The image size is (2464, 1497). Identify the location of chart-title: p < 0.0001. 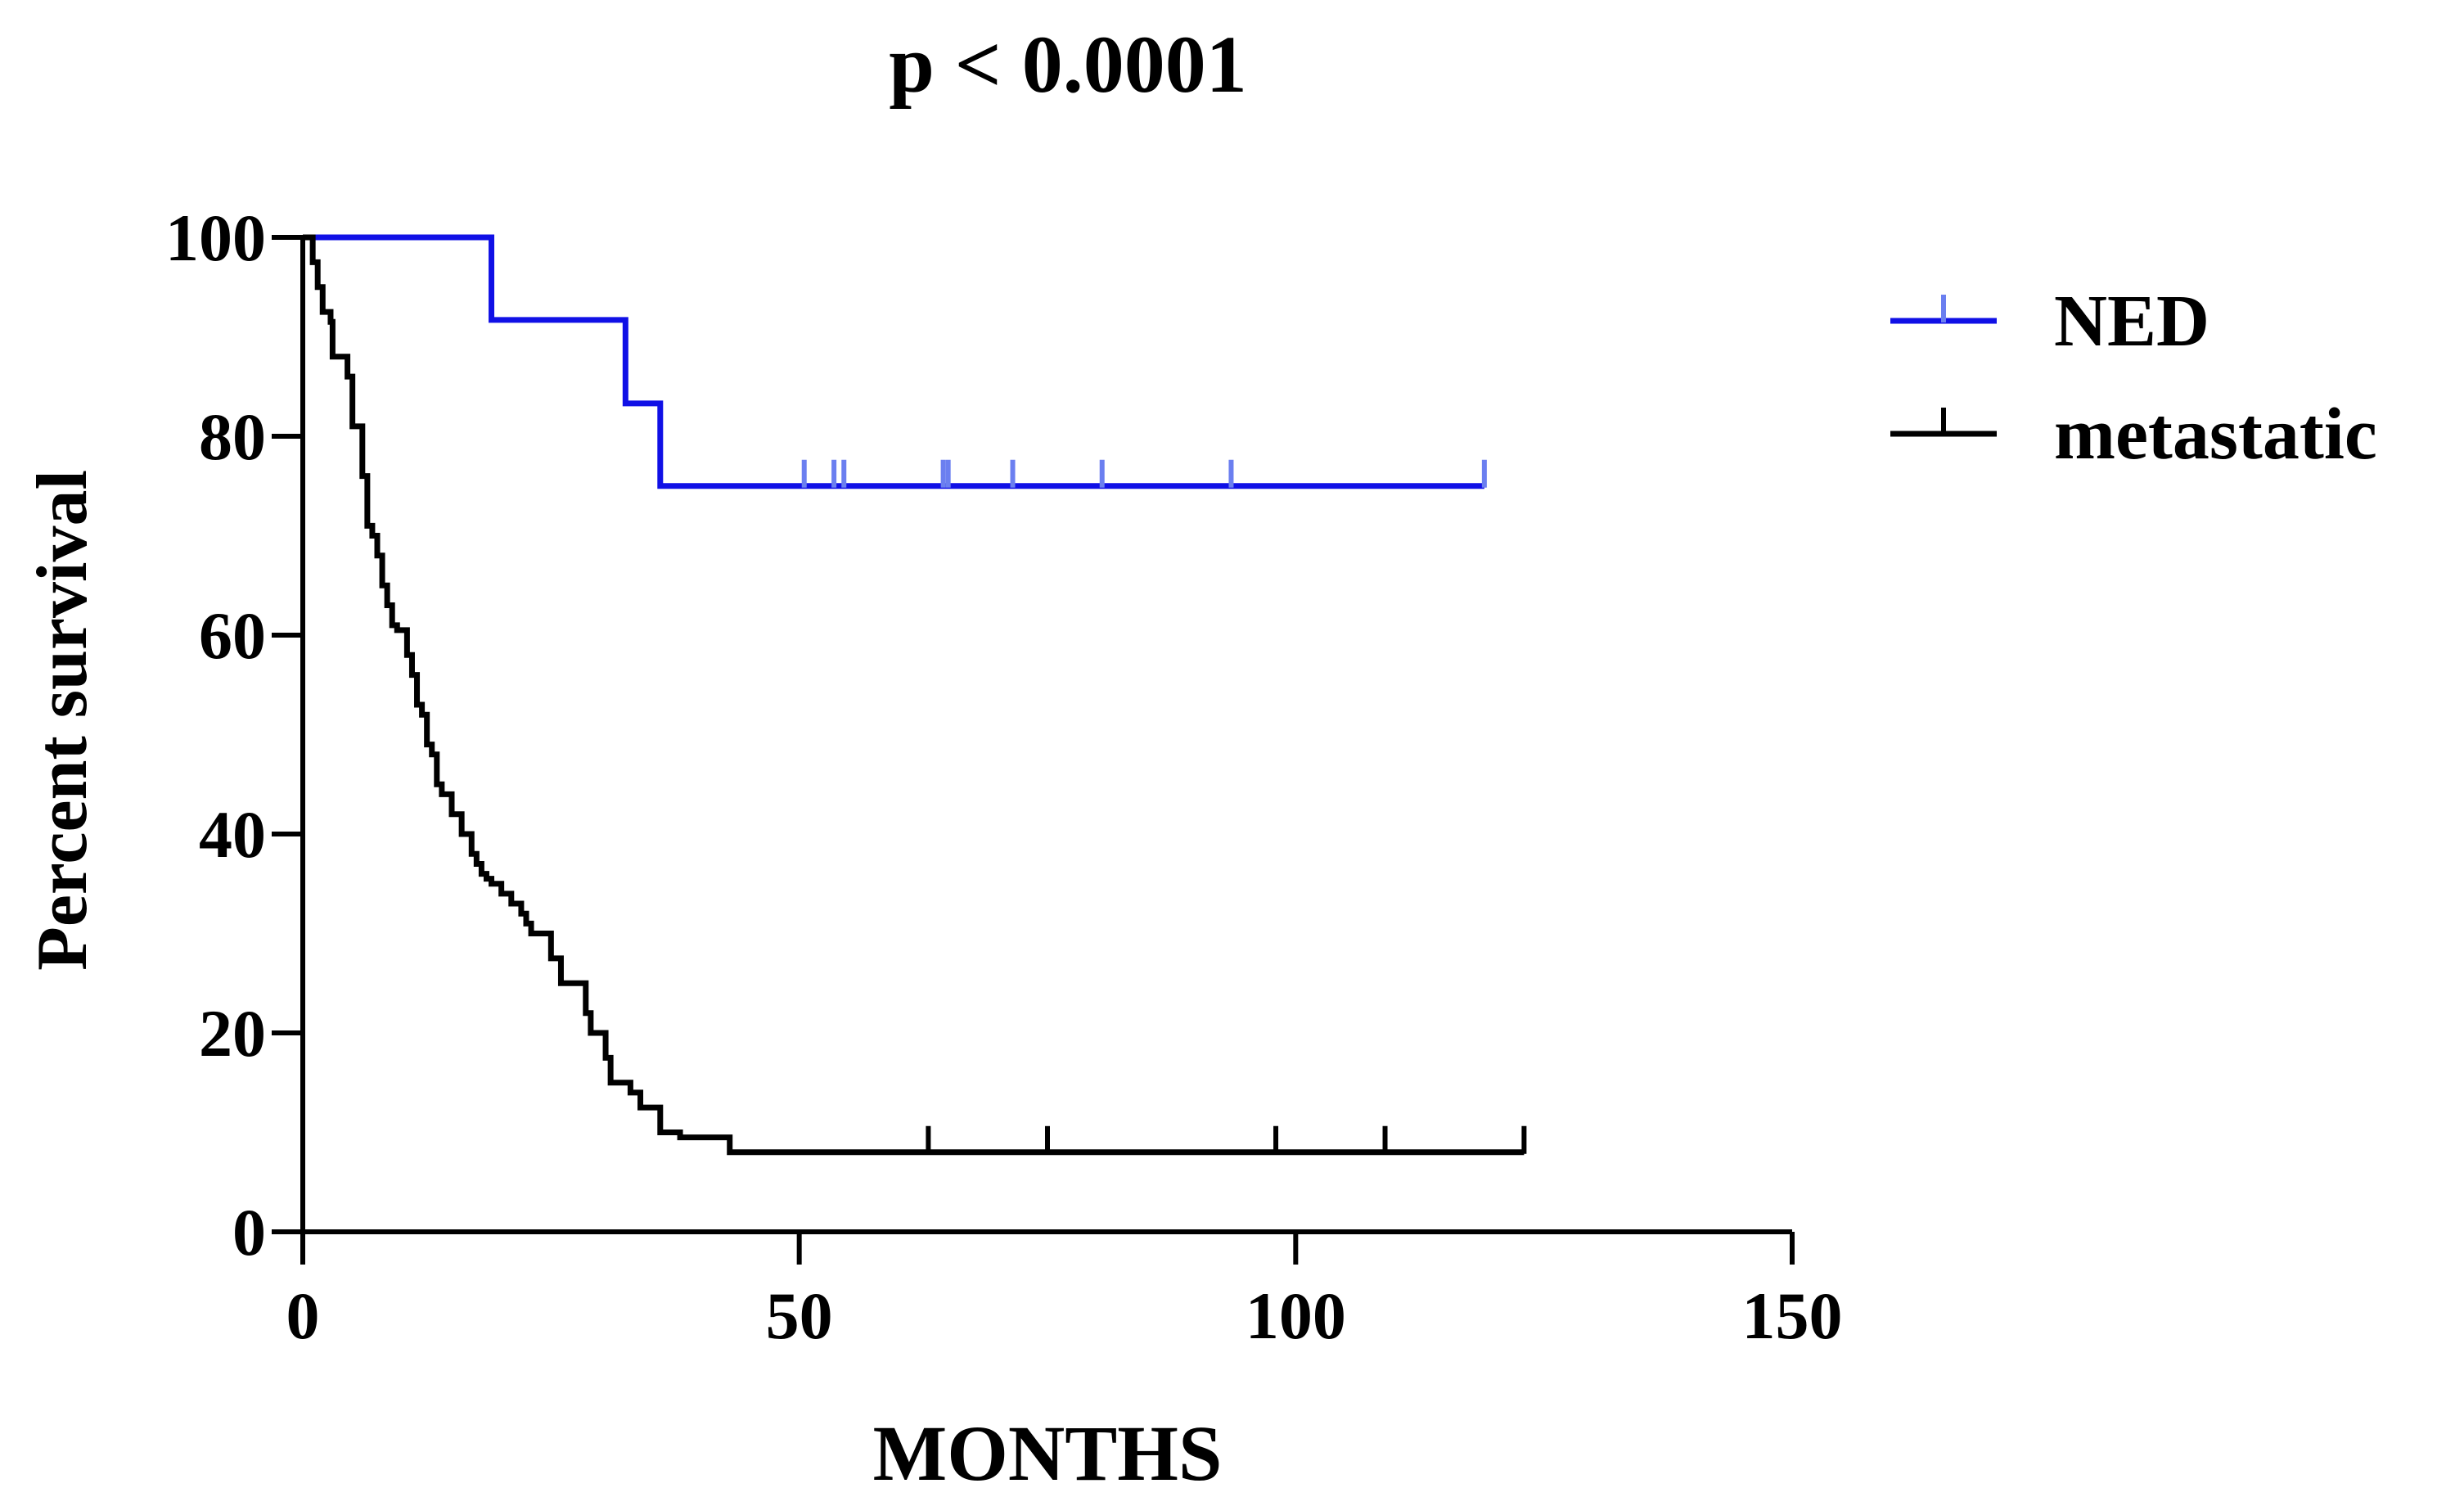
(1068, 64).